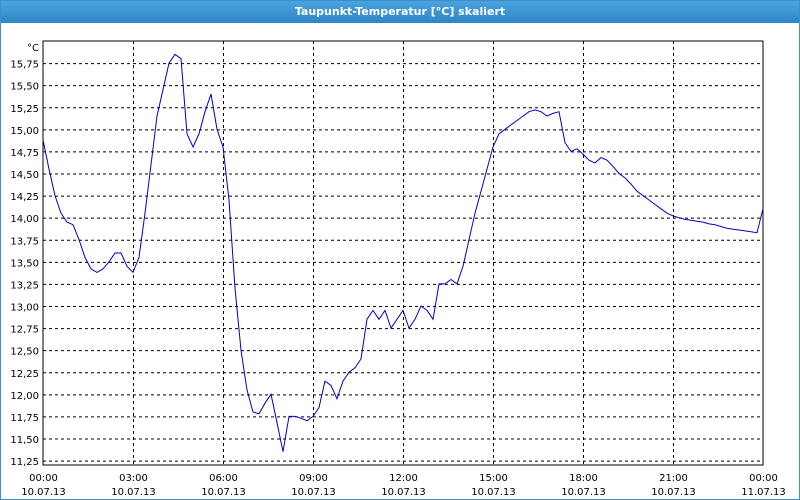 Image resolution: width=800 pixels, height=500 pixels. I want to click on y-tick-label: 11,75, so click(24, 418).